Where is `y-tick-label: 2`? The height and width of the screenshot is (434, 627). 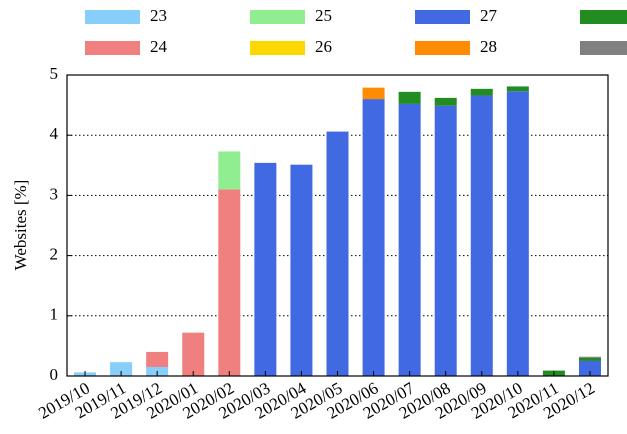
y-tick-label: 2 is located at coordinates (54, 254).